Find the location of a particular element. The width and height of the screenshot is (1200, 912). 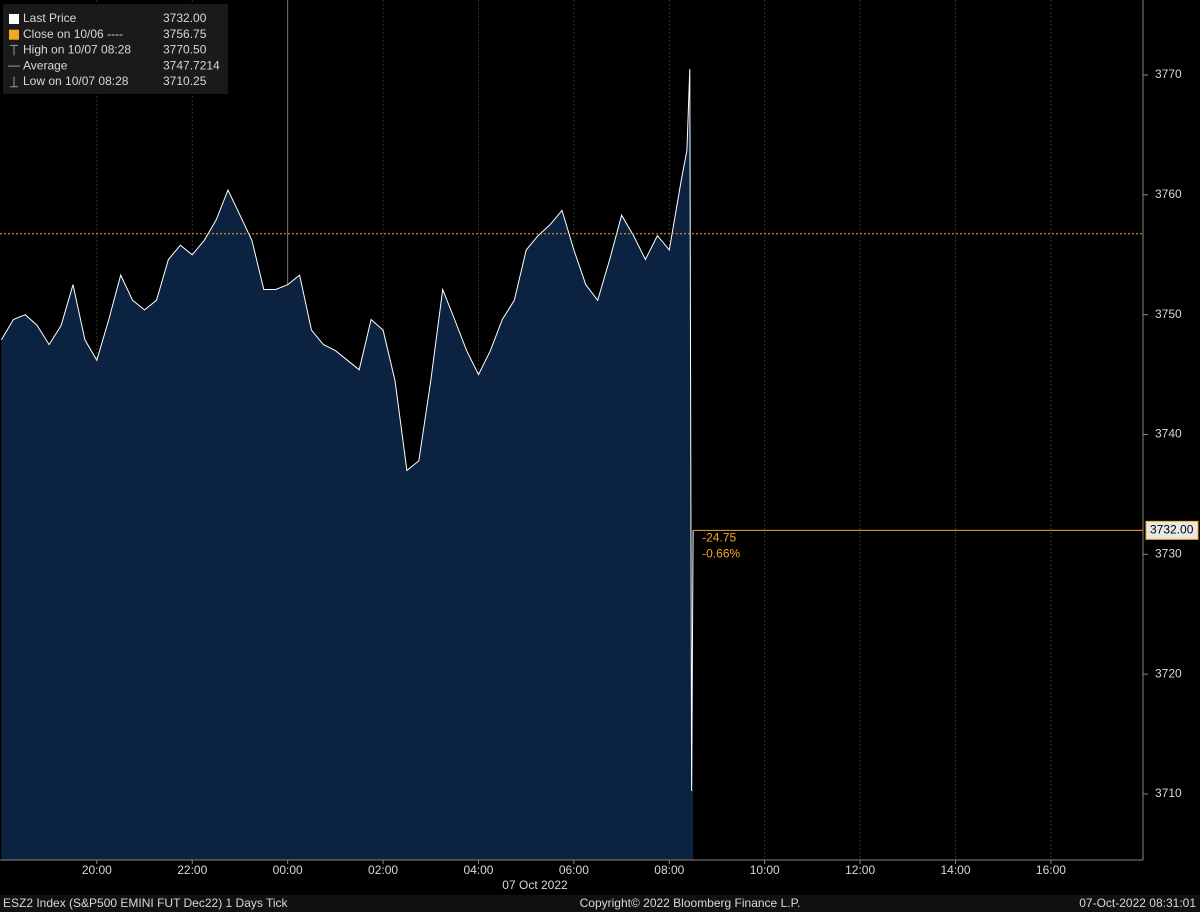

legend-label: Average is located at coordinates (45, 65).